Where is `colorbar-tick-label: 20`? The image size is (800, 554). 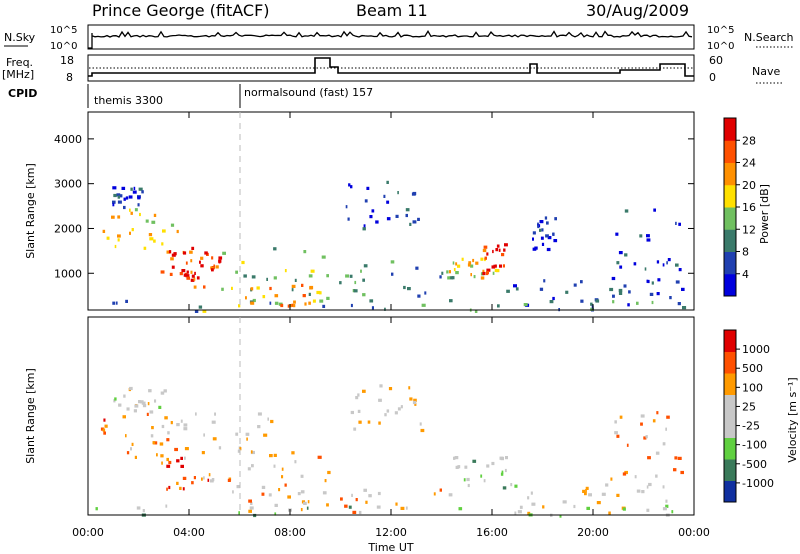
colorbar-tick-label: 20 is located at coordinates (749, 185).